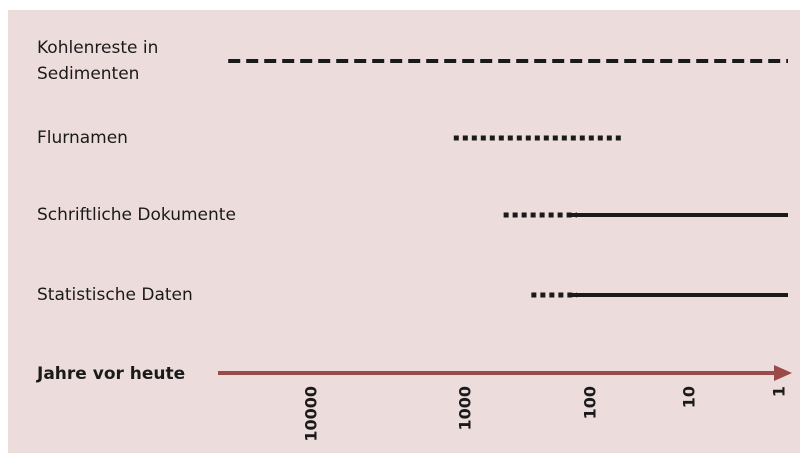 The width and height of the screenshot is (808, 463). What do you see at coordinates (590, 402) in the screenshot?
I see `x-tick-label: 100` at bounding box center [590, 402].